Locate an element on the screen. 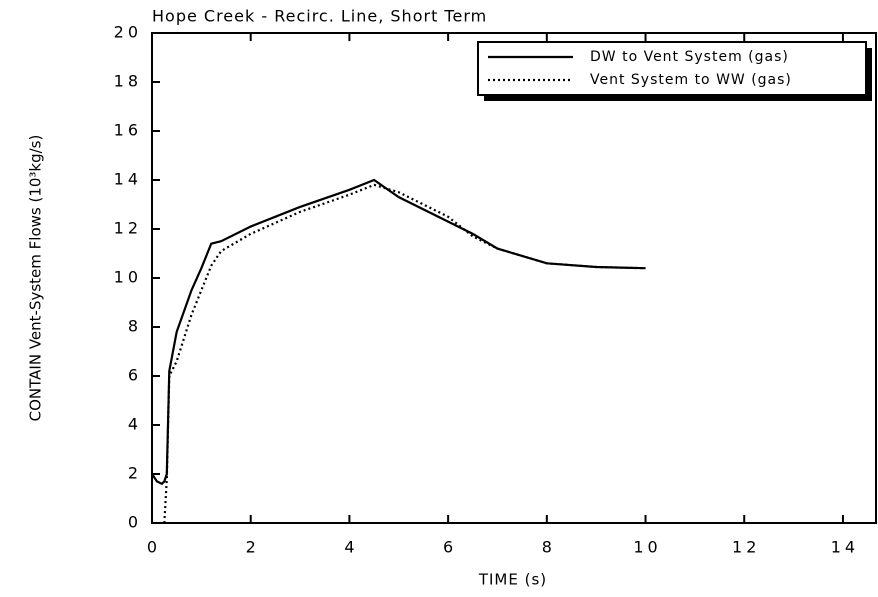  legend-label: DW to Vent System (gas) is located at coordinates (689, 57).